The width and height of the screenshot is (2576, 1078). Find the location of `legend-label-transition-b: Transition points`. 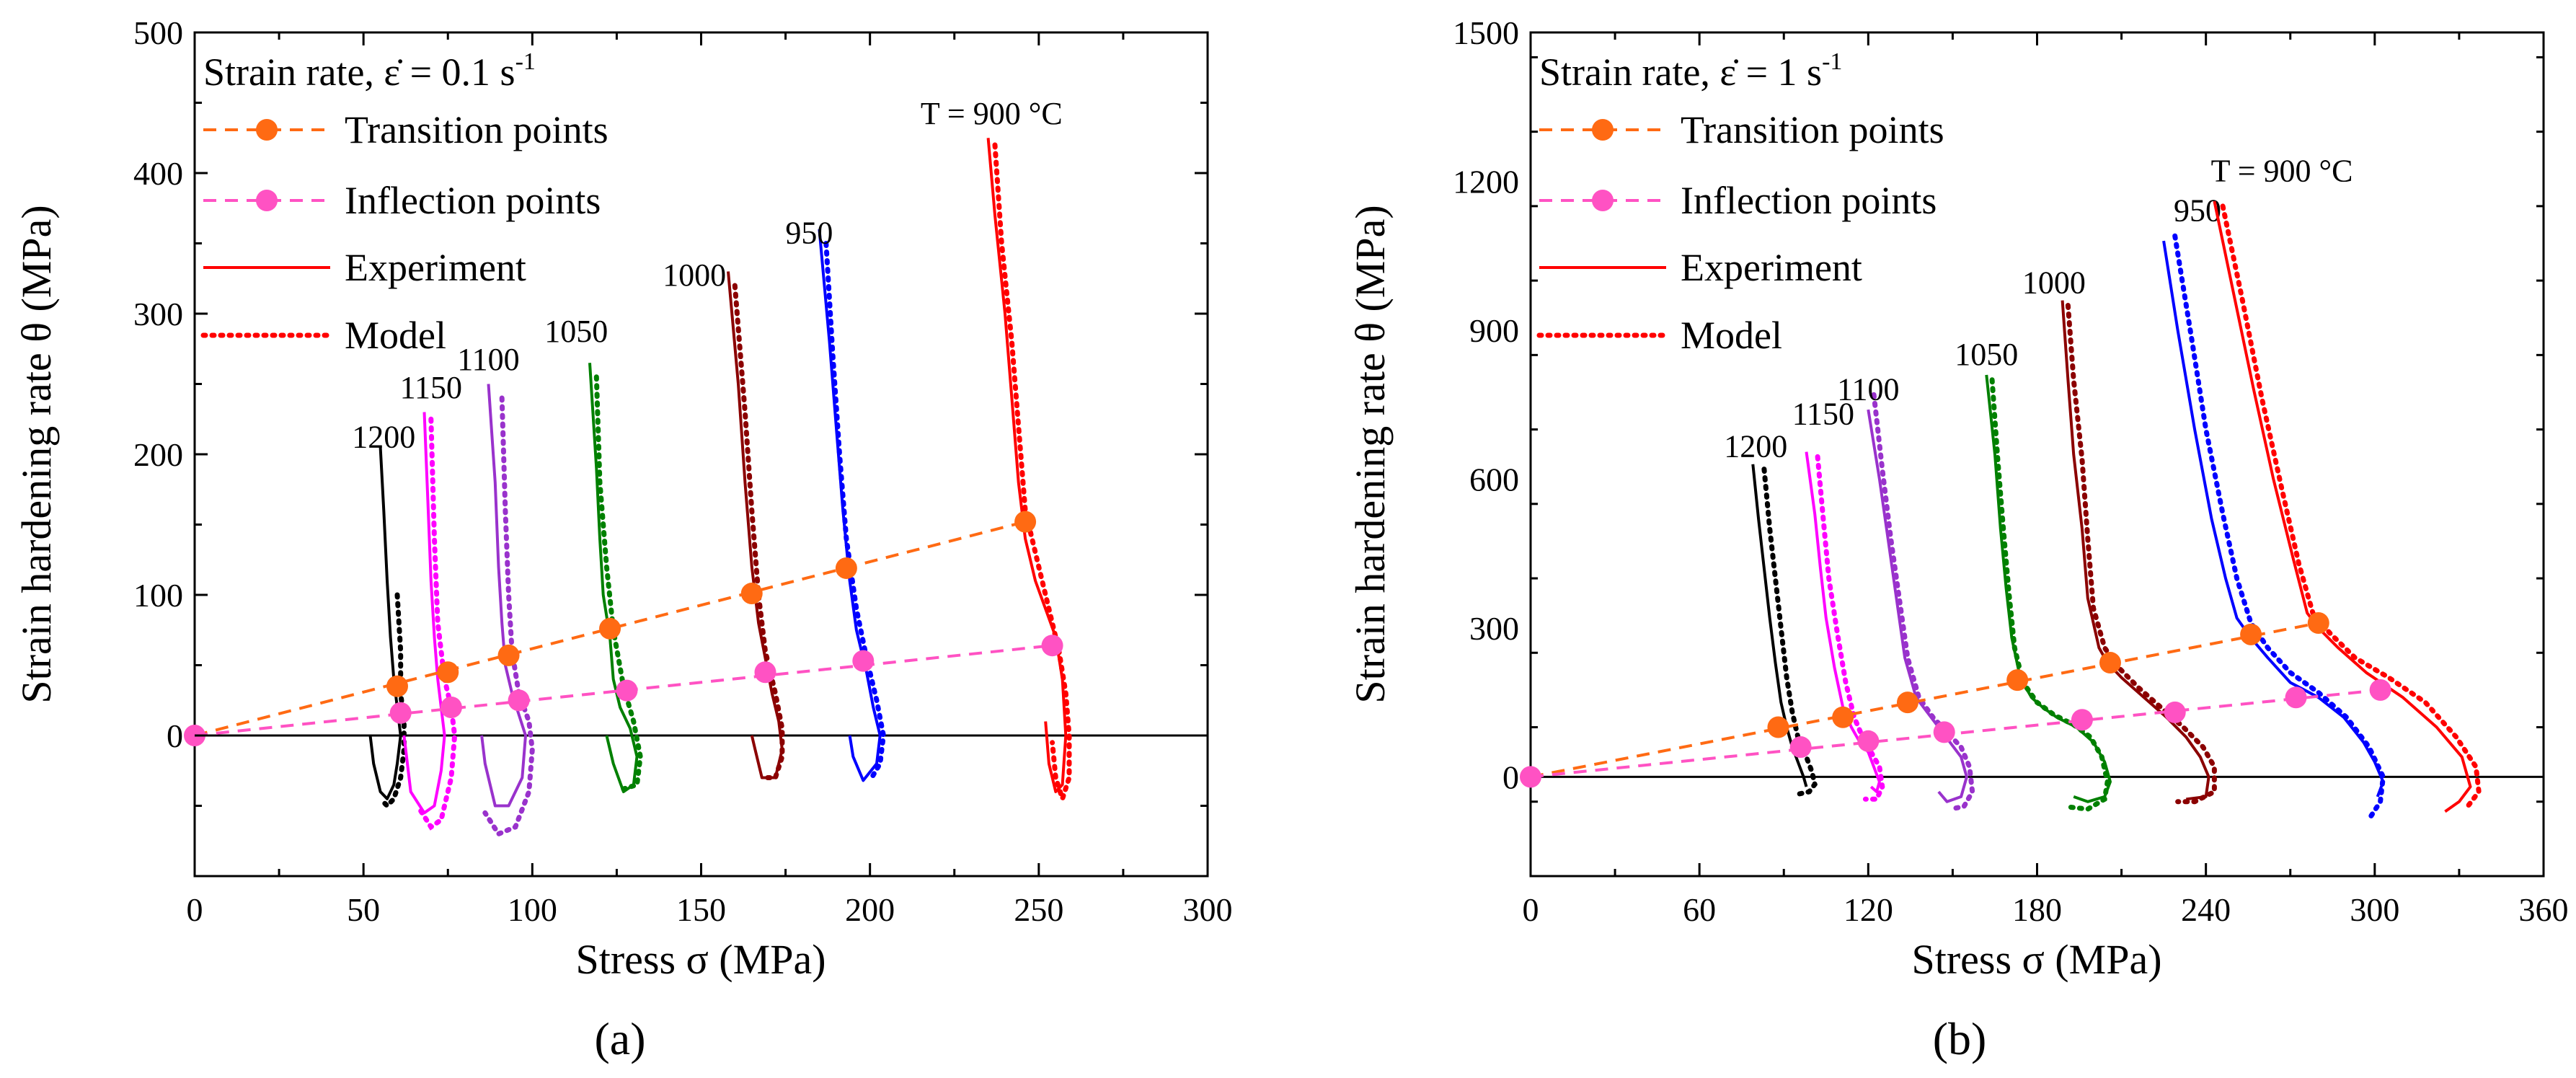

legend-label-transition-b: Transition points is located at coordinates (1812, 129).